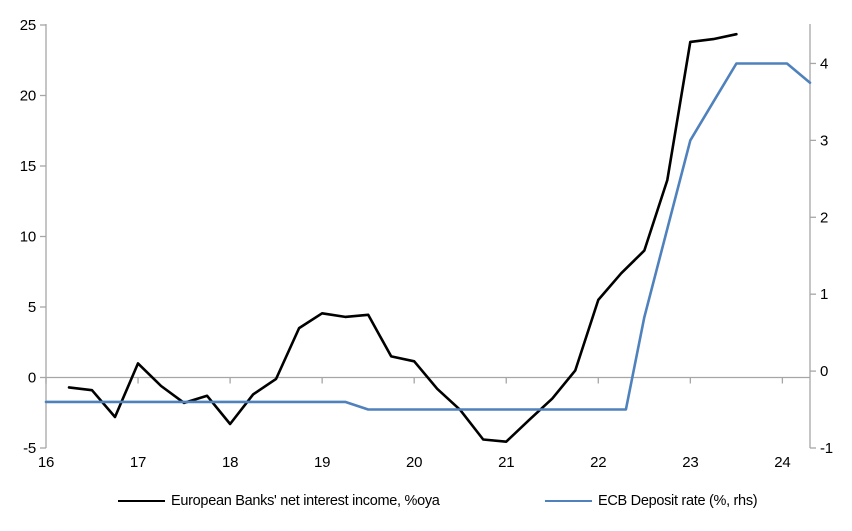  What do you see at coordinates (32, 378) in the screenshot?
I see `y-left-tick-label: 0` at bounding box center [32, 378].